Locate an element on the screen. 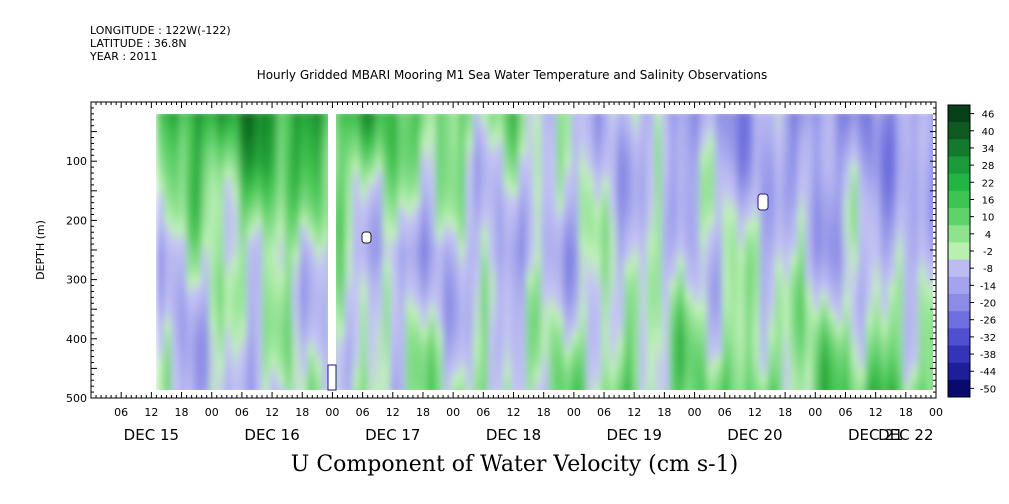 The width and height of the screenshot is (1009, 504). colorbar-label: -50 is located at coordinates (988, 389).